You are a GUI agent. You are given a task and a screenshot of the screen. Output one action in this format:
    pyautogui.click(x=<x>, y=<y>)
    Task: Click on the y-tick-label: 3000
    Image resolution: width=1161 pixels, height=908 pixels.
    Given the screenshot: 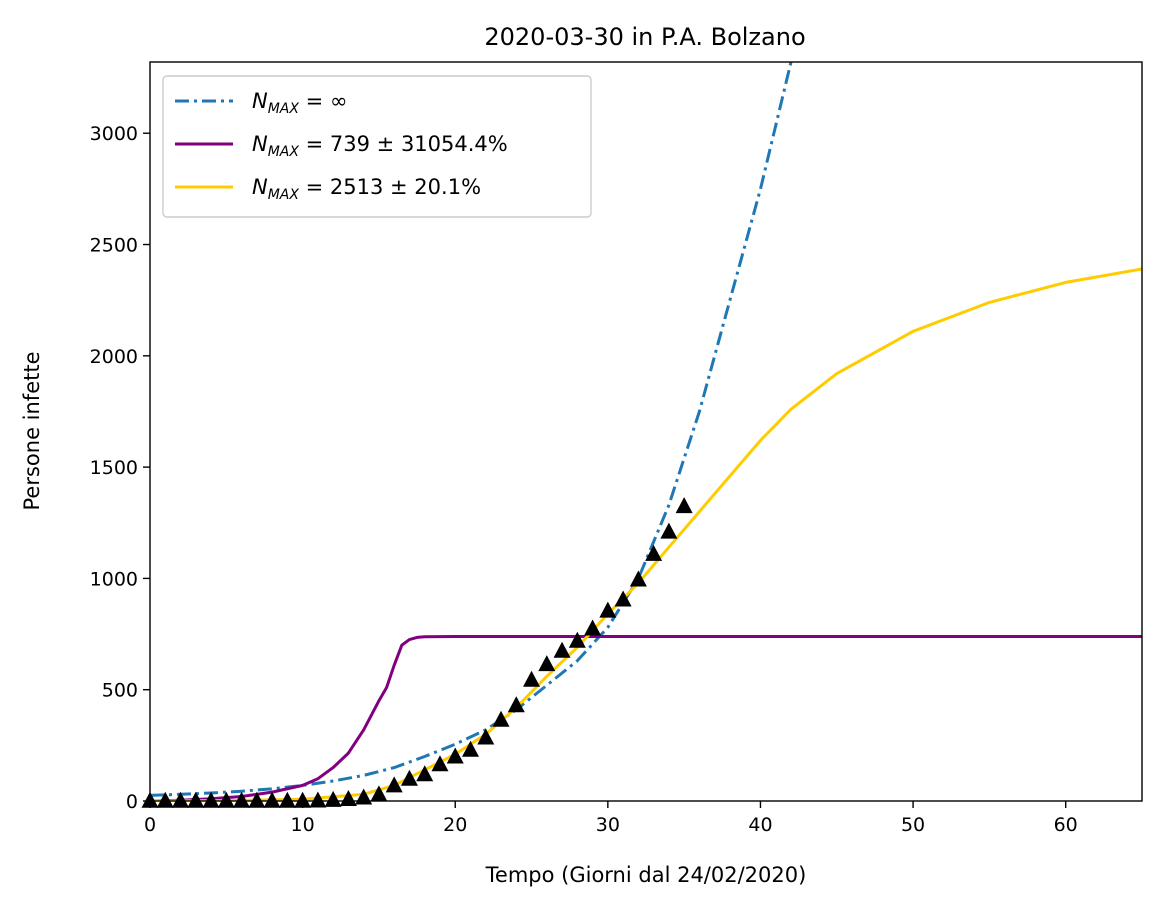 What is the action you would take?
    pyautogui.click(x=114, y=134)
    